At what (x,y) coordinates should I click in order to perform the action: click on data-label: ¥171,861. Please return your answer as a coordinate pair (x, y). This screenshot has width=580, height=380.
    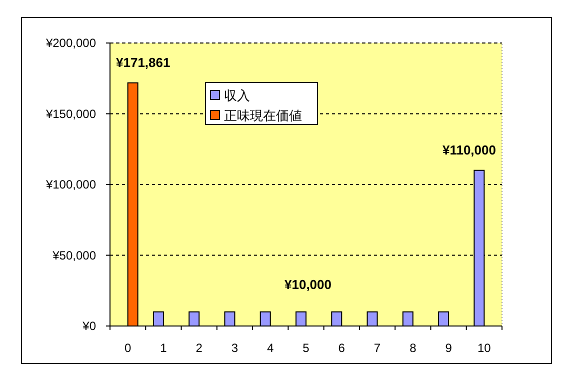
    Looking at the image, I should click on (143, 62).